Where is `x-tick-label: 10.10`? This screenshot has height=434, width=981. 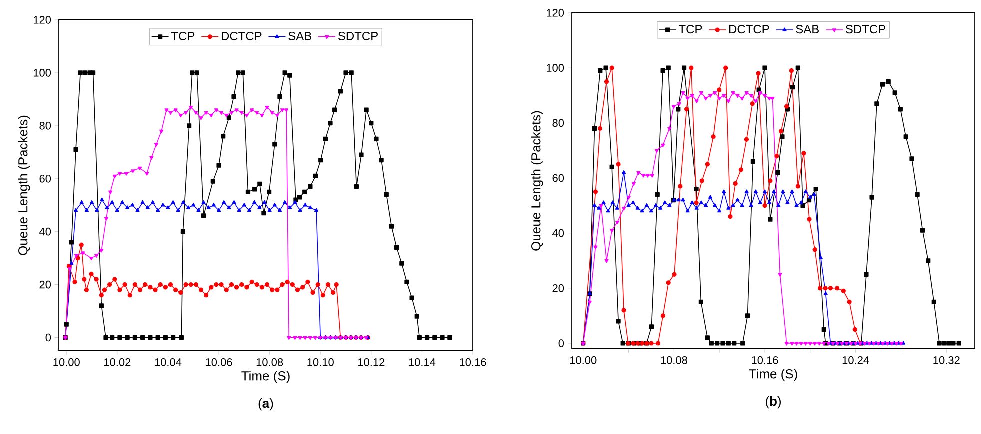 x-tick-label: 10.10 is located at coordinates (321, 362).